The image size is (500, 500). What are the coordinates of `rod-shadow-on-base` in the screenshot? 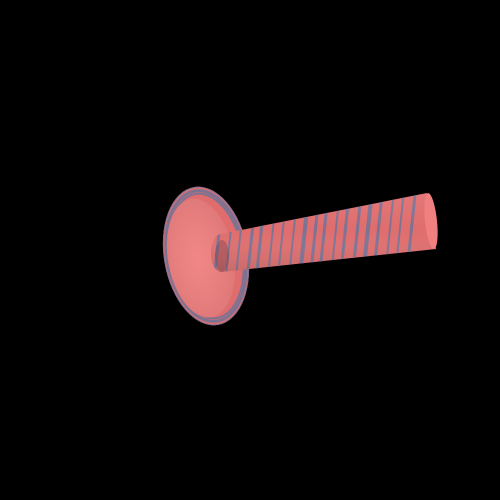 It's located at (222, 256).